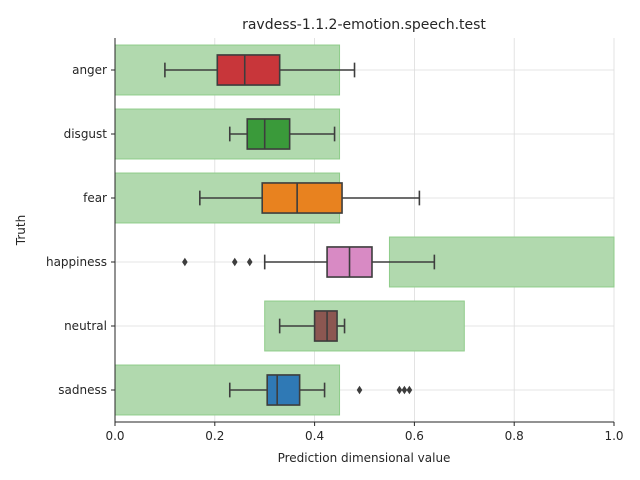 This screenshot has width=640, height=480. I want to click on box-anger, so click(248, 70).